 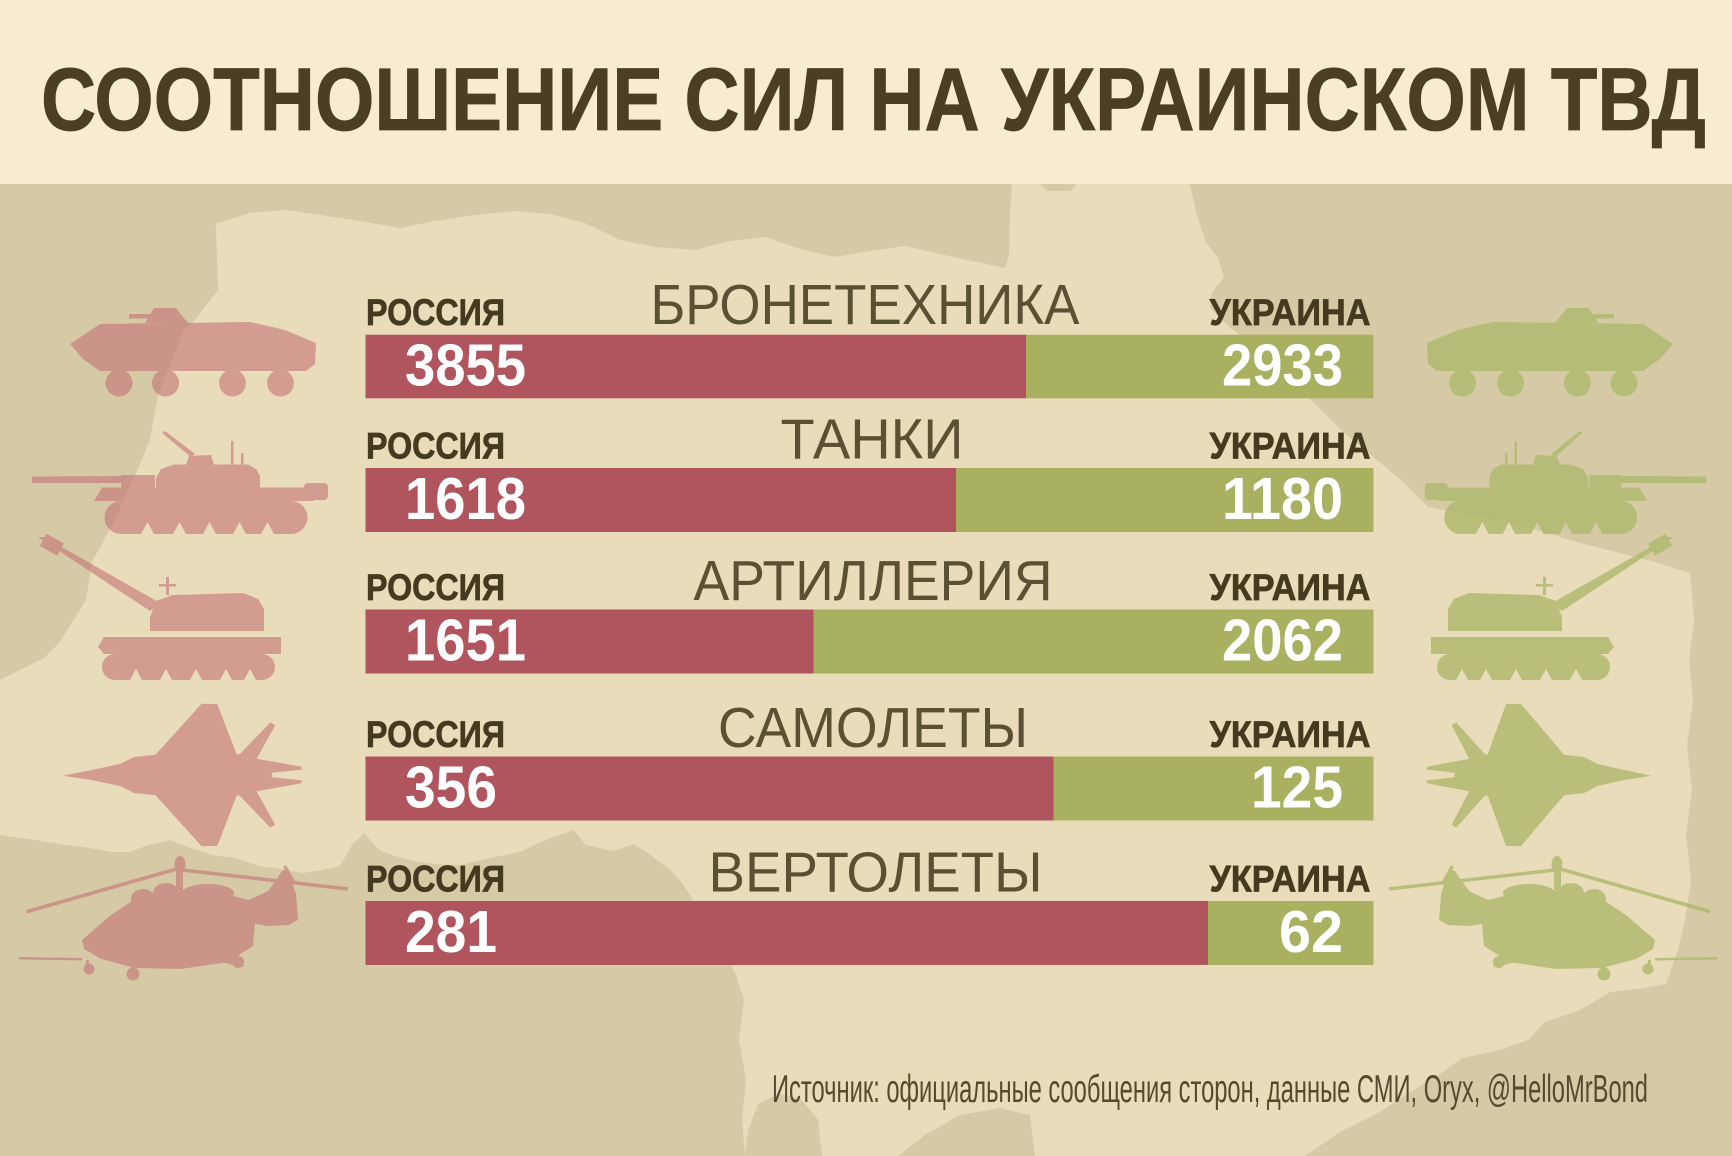 What do you see at coordinates (465, 365) in the screenshot?
I see `svg-text: 3855` at bounding box center [465, 365].